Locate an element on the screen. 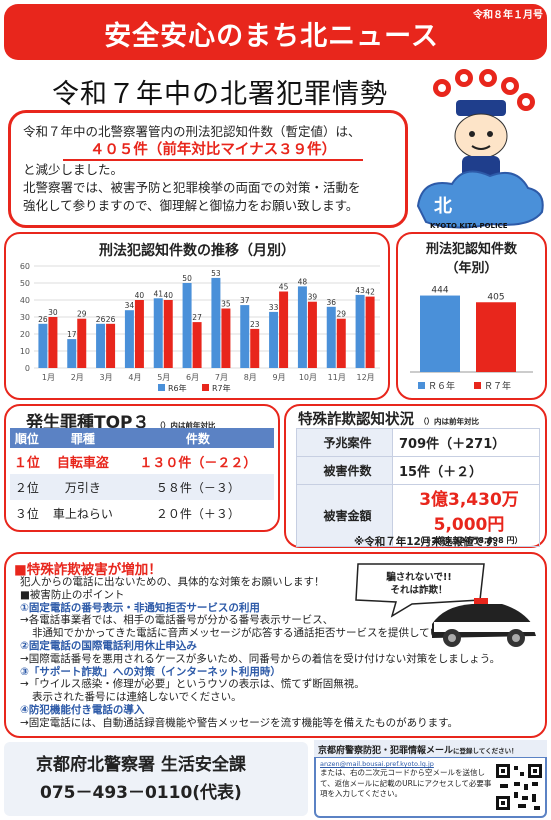 The image size is (551, 820). table-header-row: 順位 罪種 件数 is located at coordinates (142, 438).